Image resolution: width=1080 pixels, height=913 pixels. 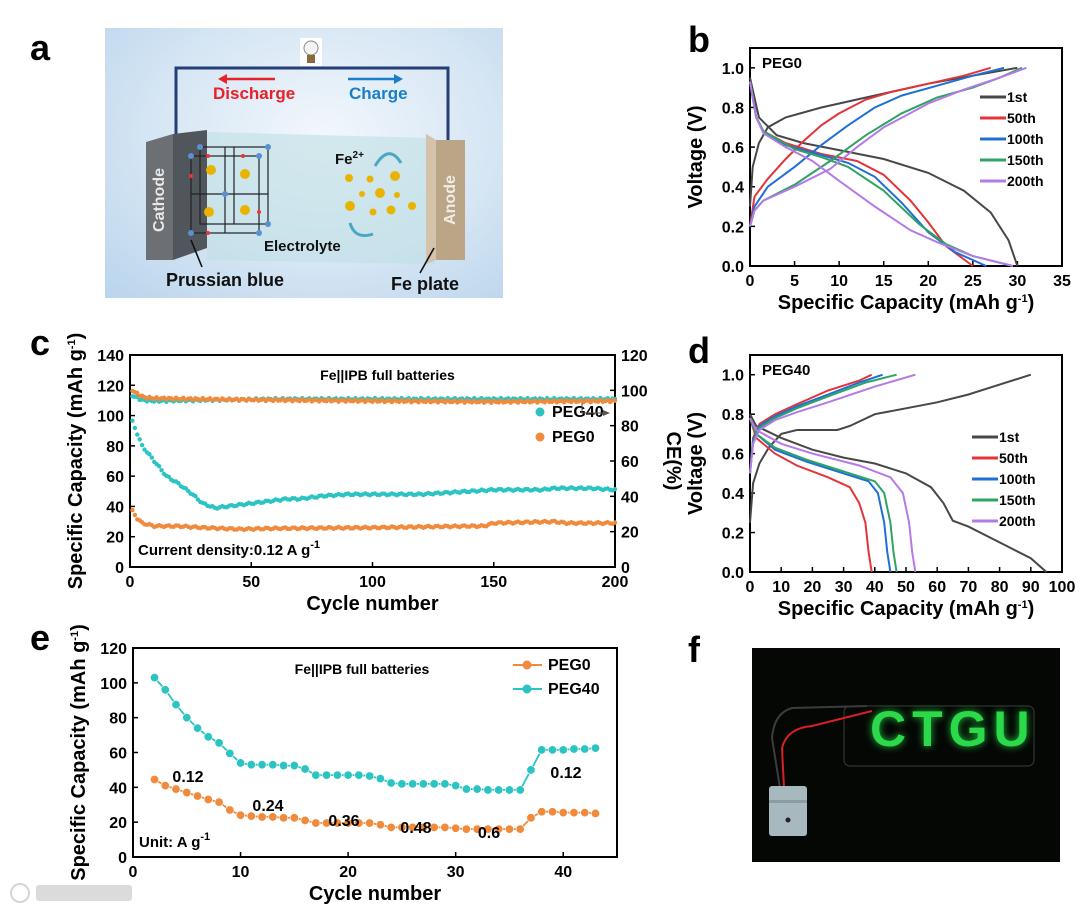 What do you see at coordinates (187, 777) in the screenshot?
I see `rate-label: 0.12` at bounding box center [187, 777].